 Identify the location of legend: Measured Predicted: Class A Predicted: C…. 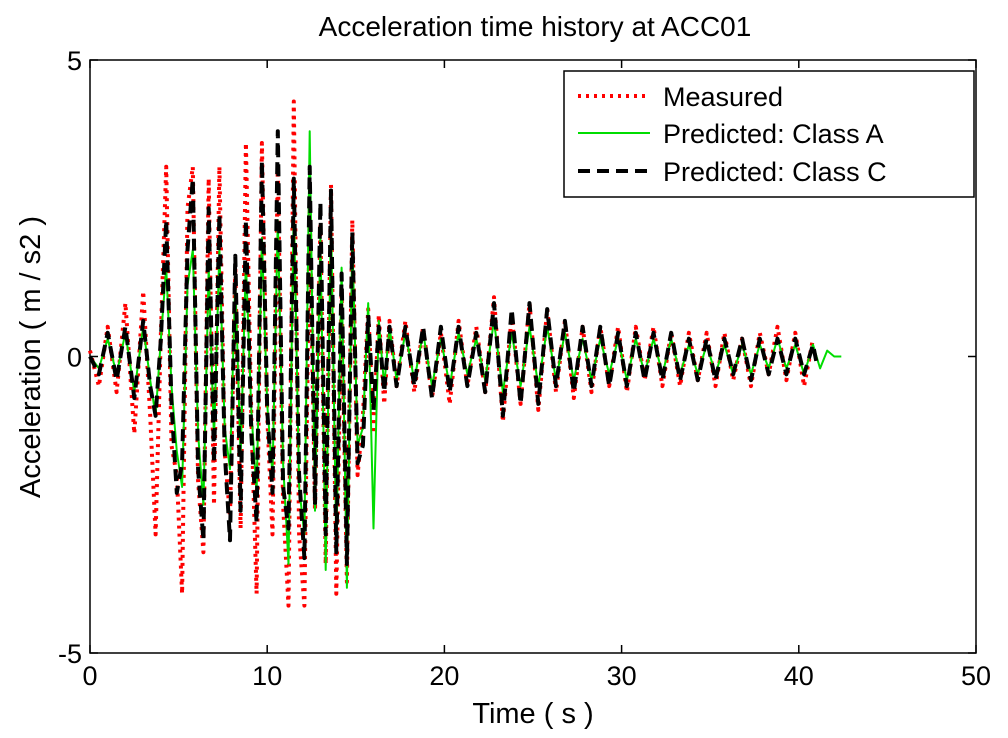
(769, 134).